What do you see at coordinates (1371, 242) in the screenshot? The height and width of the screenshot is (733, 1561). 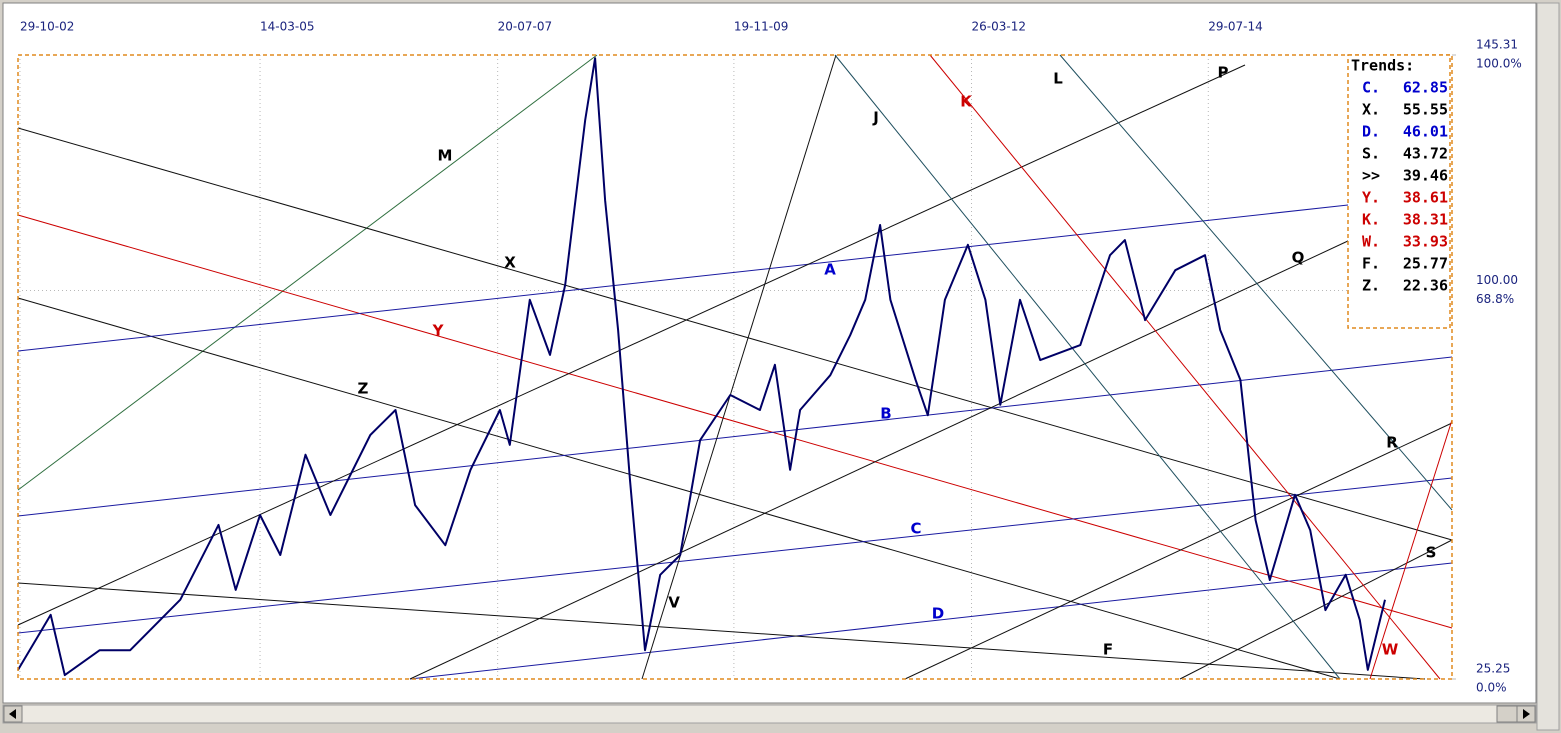 I see `trend-name: W.` at bounding box center [1371, 242].